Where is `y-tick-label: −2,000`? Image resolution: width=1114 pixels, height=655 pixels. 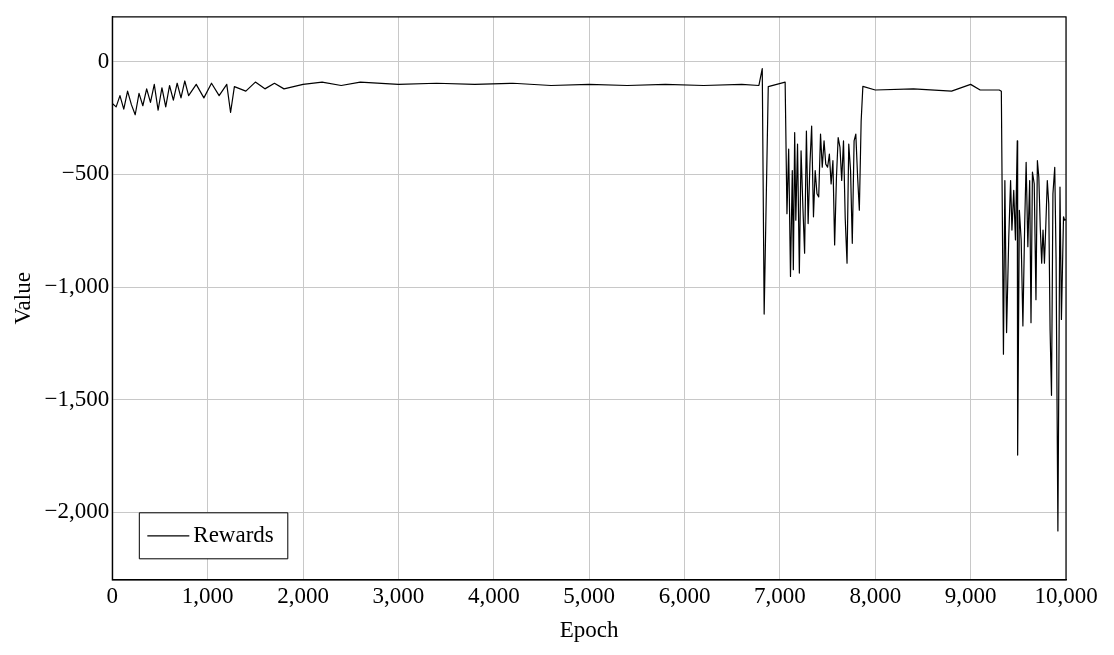
y-tick-label: −2,000 is located at coordinates (77, 511).